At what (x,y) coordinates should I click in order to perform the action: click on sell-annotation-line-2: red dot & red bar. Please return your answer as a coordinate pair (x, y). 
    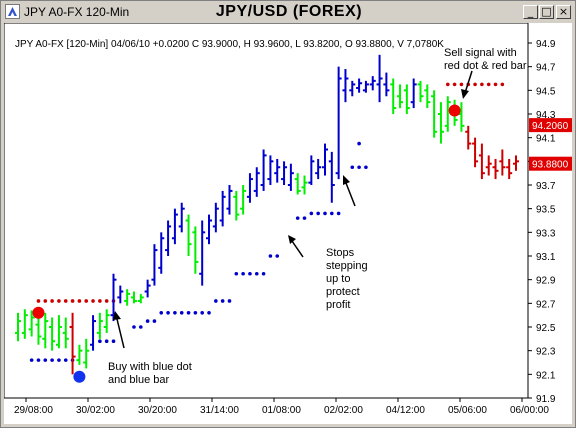
    Looking at the image, I should click on (485, 66).